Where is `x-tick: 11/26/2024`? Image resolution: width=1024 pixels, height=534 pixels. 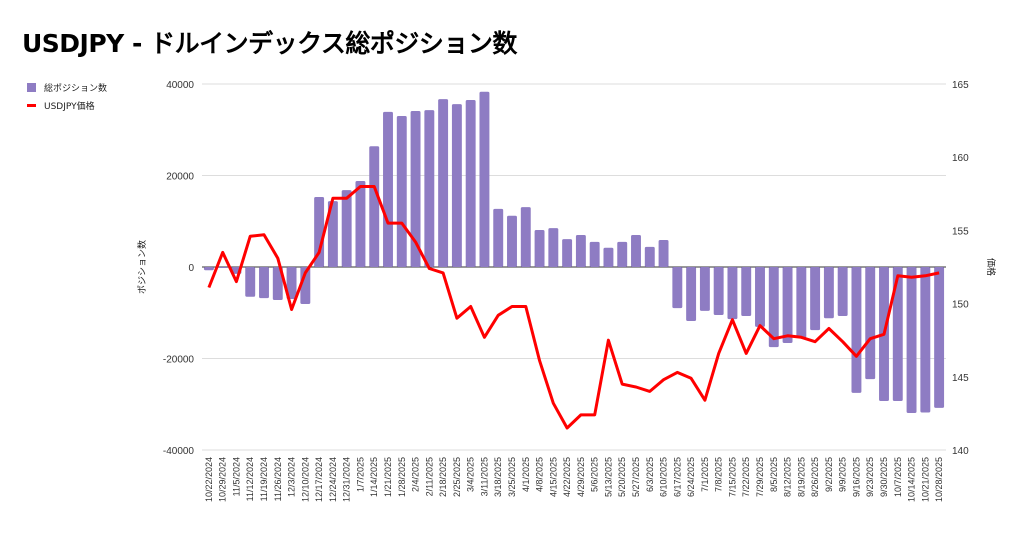 x-tick: 11/26/2024 is located at coordinates (278, 479).